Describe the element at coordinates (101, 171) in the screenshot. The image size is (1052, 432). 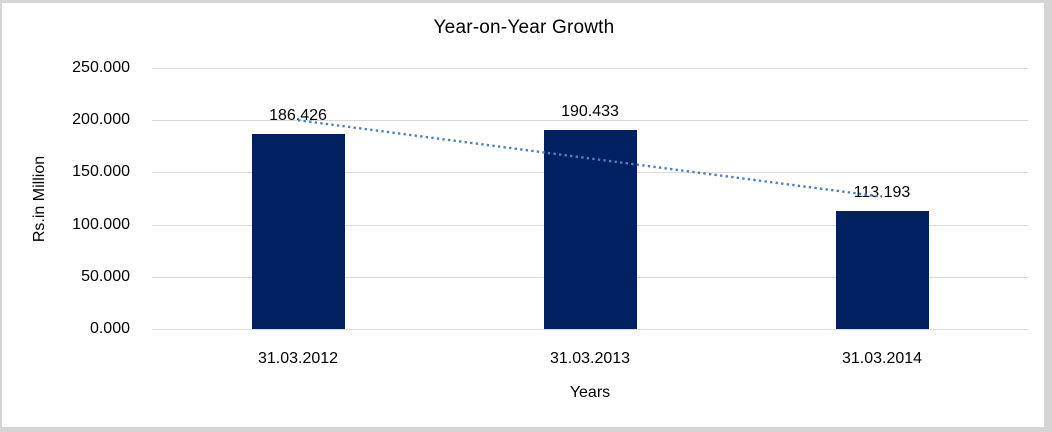
I see `y-axis-tick-label: 150.000` at that location.